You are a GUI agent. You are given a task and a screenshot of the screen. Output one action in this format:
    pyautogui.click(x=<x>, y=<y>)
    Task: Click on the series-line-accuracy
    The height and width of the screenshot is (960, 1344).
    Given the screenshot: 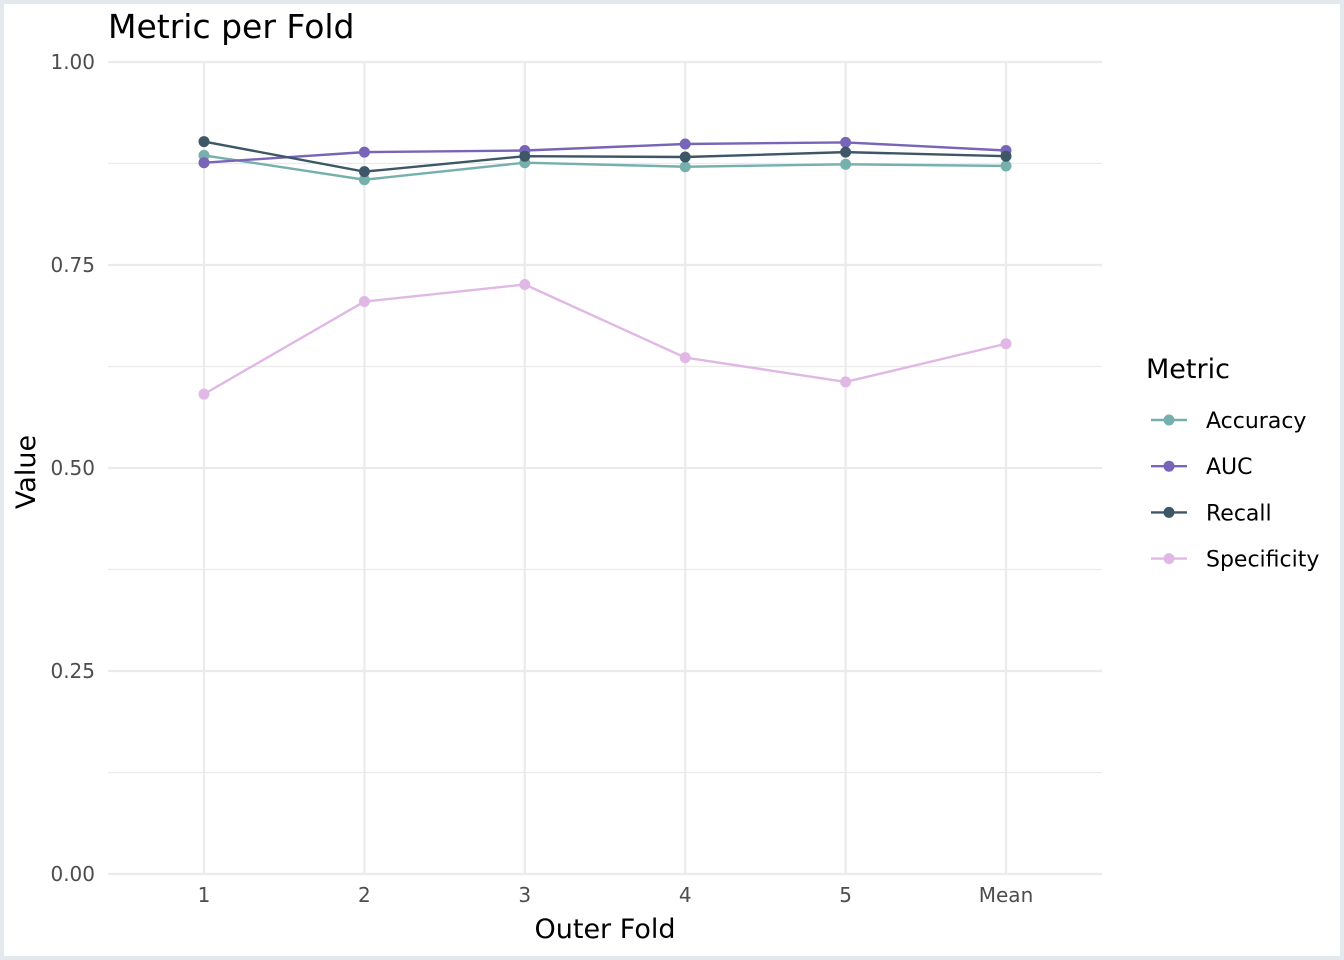 What is the action you would take?
    pyautogui.click(x=605, y=167)
    